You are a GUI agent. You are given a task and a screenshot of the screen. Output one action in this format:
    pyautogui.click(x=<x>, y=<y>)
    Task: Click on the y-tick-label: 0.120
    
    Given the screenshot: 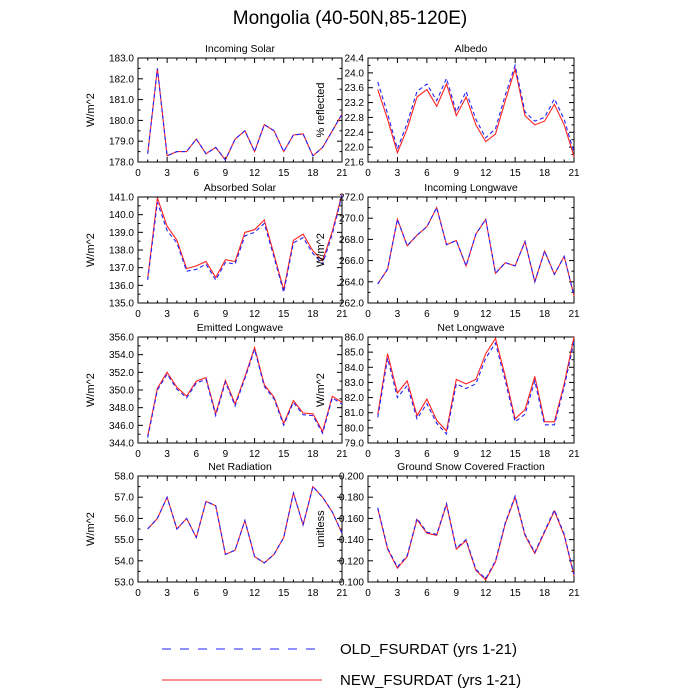 What is the action you would take?
    pyautogui.click(x=351, y=561)
    